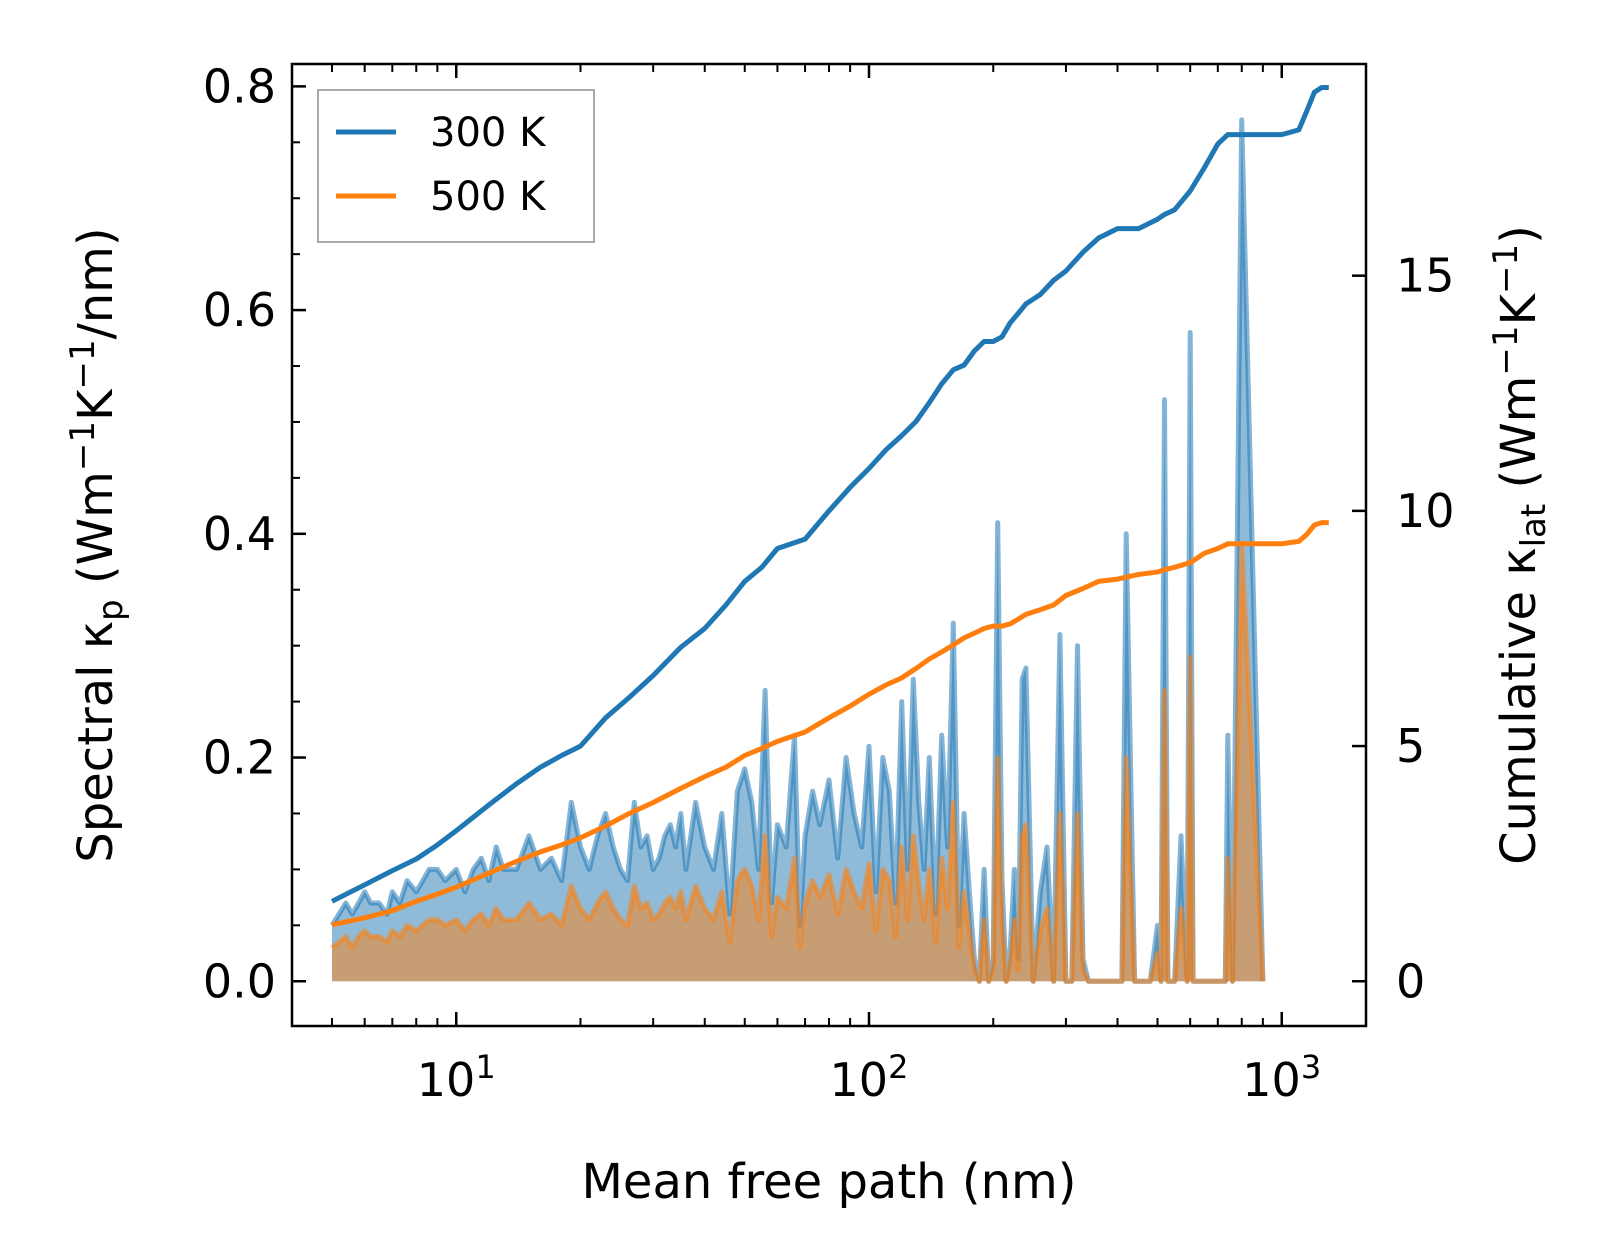 The image size is (1623, 1259). I want to click on legend-box, so click(456, 166).